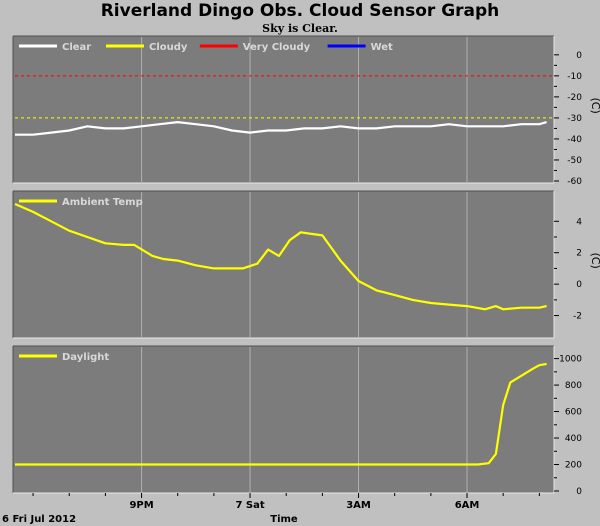  What do you see at coordinates (168, 47) in the screenshot?
I see `legend-label: Cloudy` at bounding box center [168, 47].